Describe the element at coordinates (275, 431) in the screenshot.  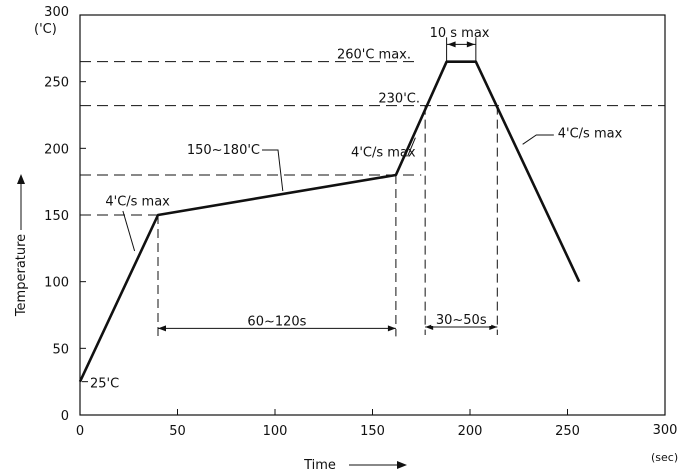
I see `x-tick-label: 100` at that location.